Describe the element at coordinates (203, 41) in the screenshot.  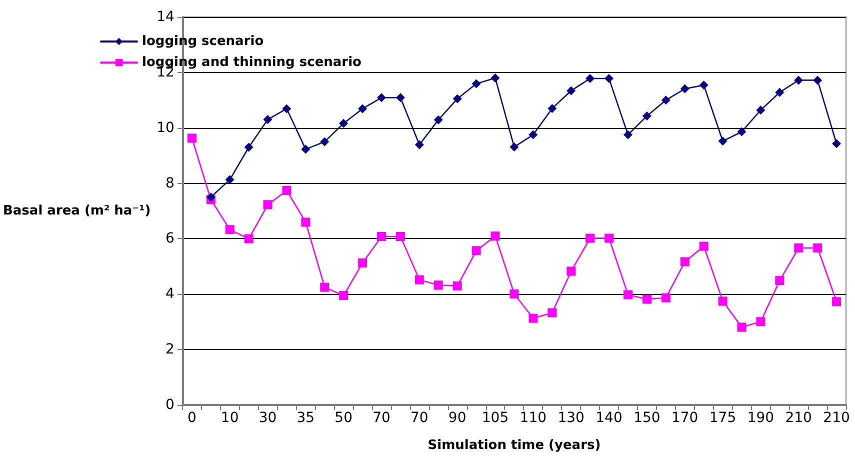
I see `legend-label: logging scenario` at that location.